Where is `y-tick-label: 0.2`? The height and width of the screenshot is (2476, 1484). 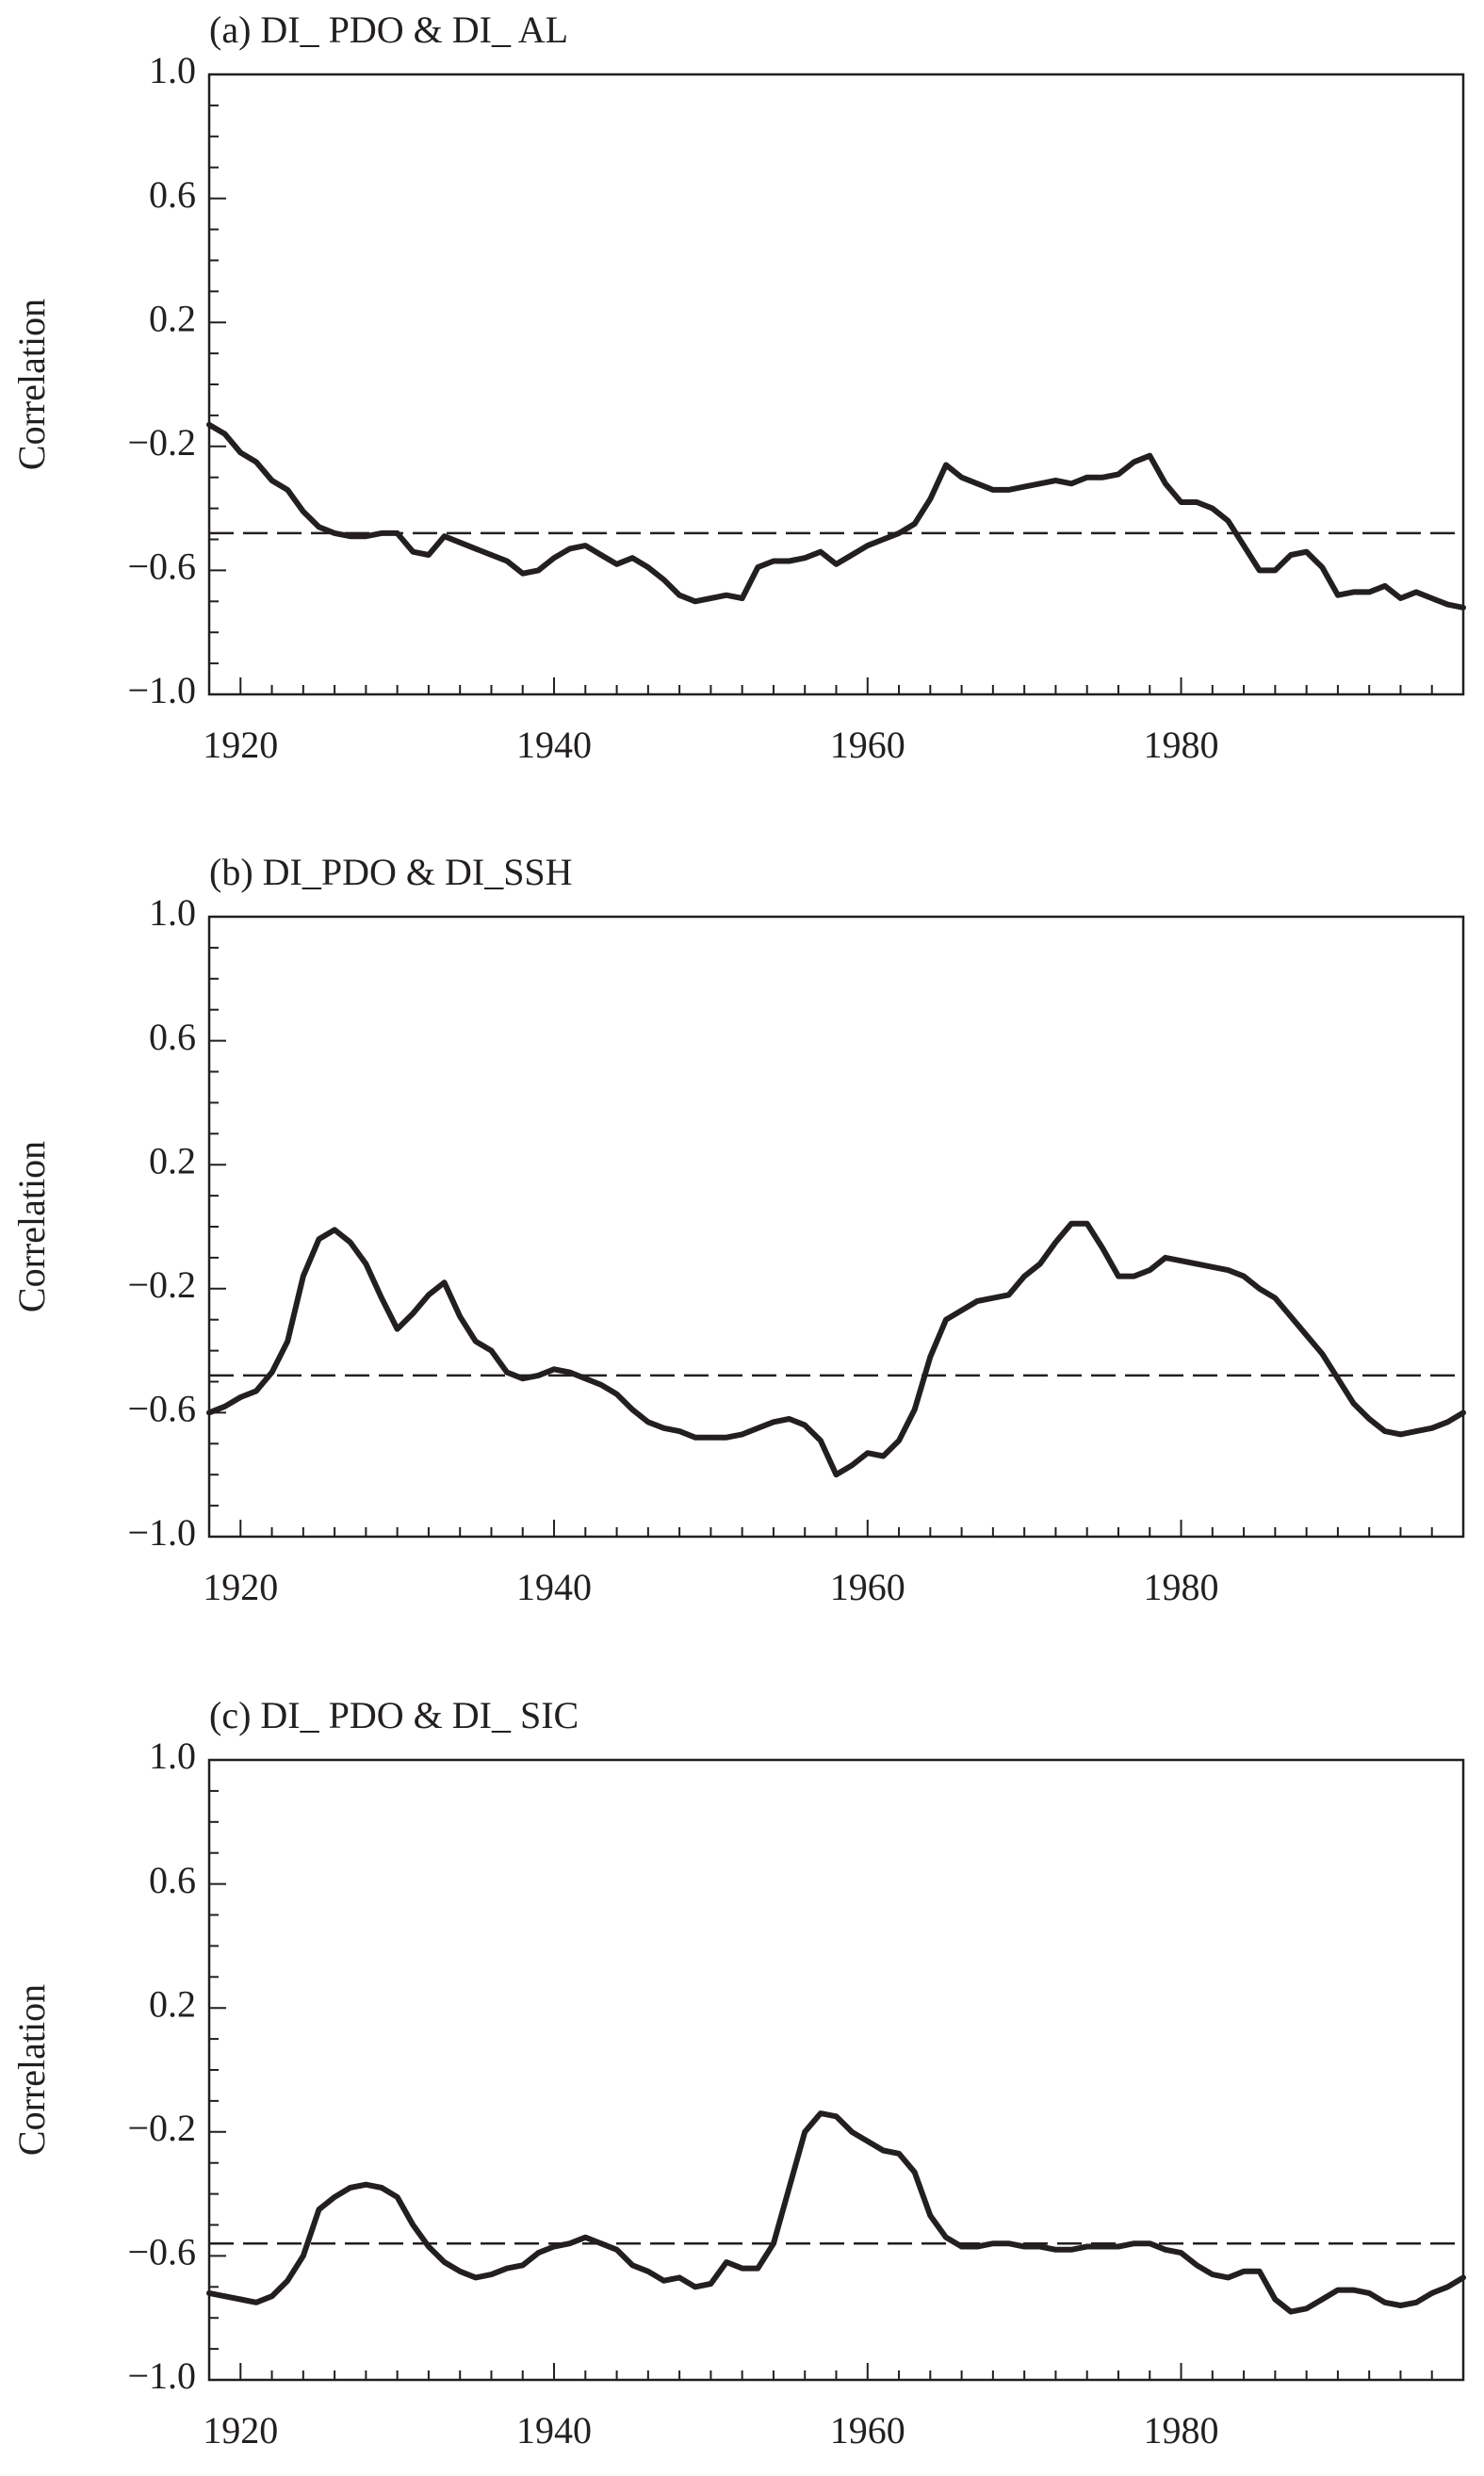
y-tick-label: 0.2 is located at coordinates (172, 318).